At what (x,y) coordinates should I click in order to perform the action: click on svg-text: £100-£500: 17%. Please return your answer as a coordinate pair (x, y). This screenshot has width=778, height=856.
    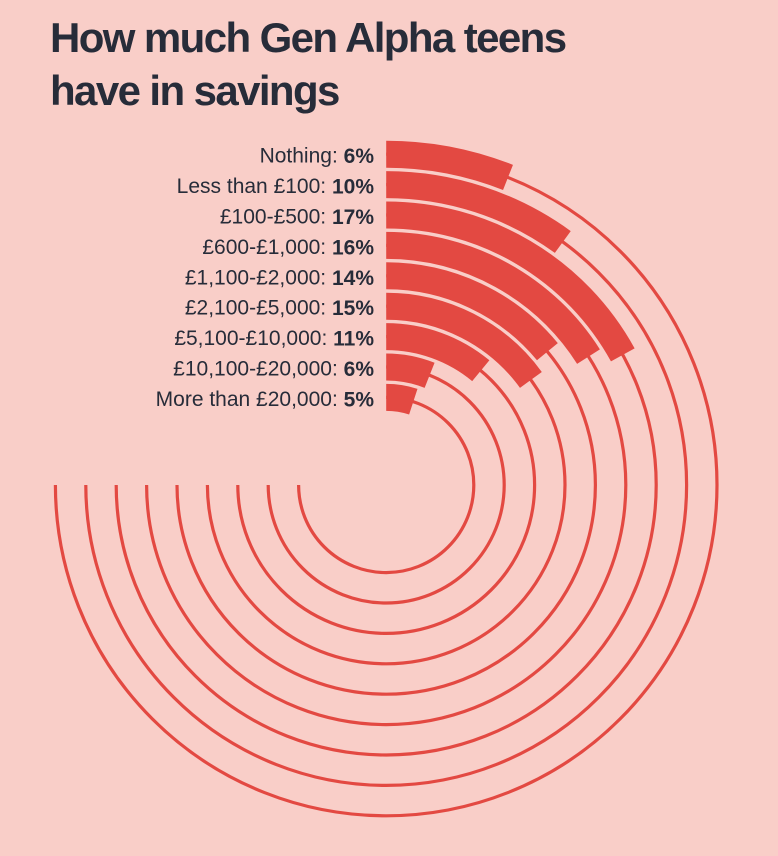
    Looking at the image, I should click on (297, 217).